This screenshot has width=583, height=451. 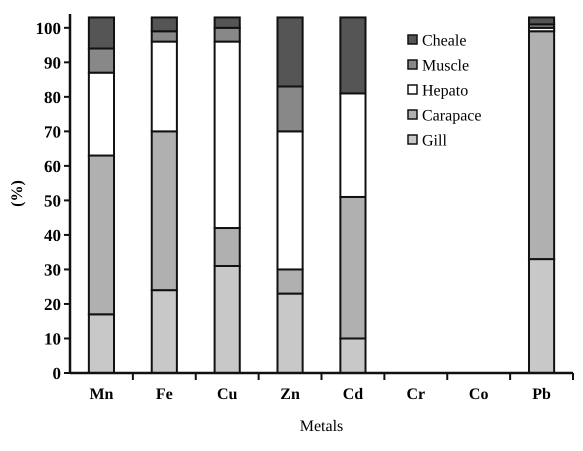 I want to click on x-tick-label: Zn, so click(x=290, y=394).